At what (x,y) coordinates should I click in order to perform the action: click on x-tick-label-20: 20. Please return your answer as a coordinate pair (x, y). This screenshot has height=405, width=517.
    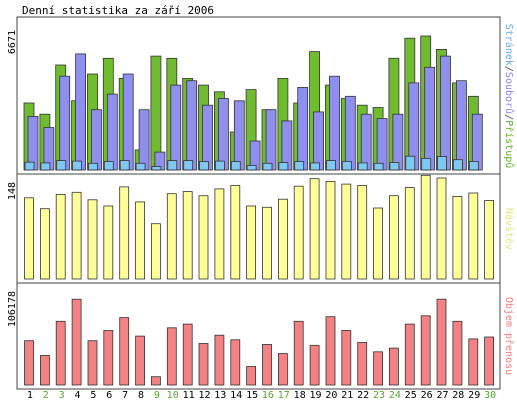
    Looking at the image, I should click on (331, 395).